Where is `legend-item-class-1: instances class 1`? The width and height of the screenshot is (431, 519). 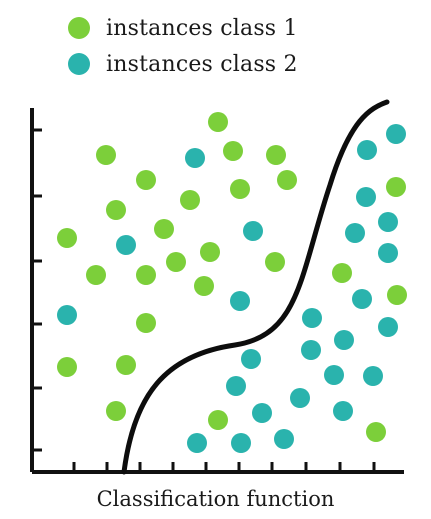
legend-item-class-1: instances class 1 is located at coordinates (183, 28).